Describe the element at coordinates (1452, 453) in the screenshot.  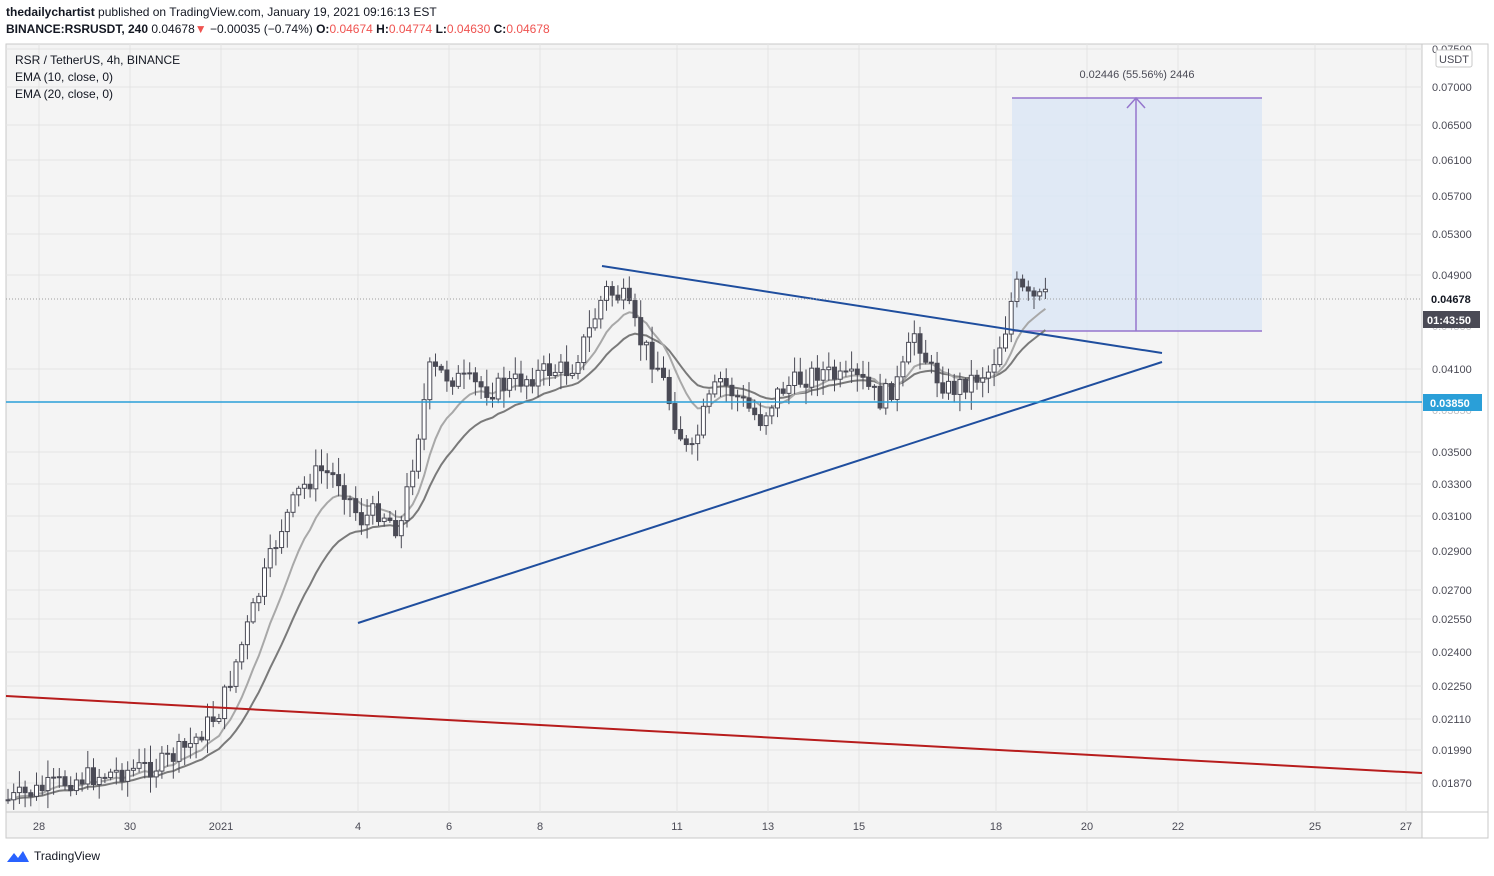
I see `price-tick-label: 0.03500` at that location.